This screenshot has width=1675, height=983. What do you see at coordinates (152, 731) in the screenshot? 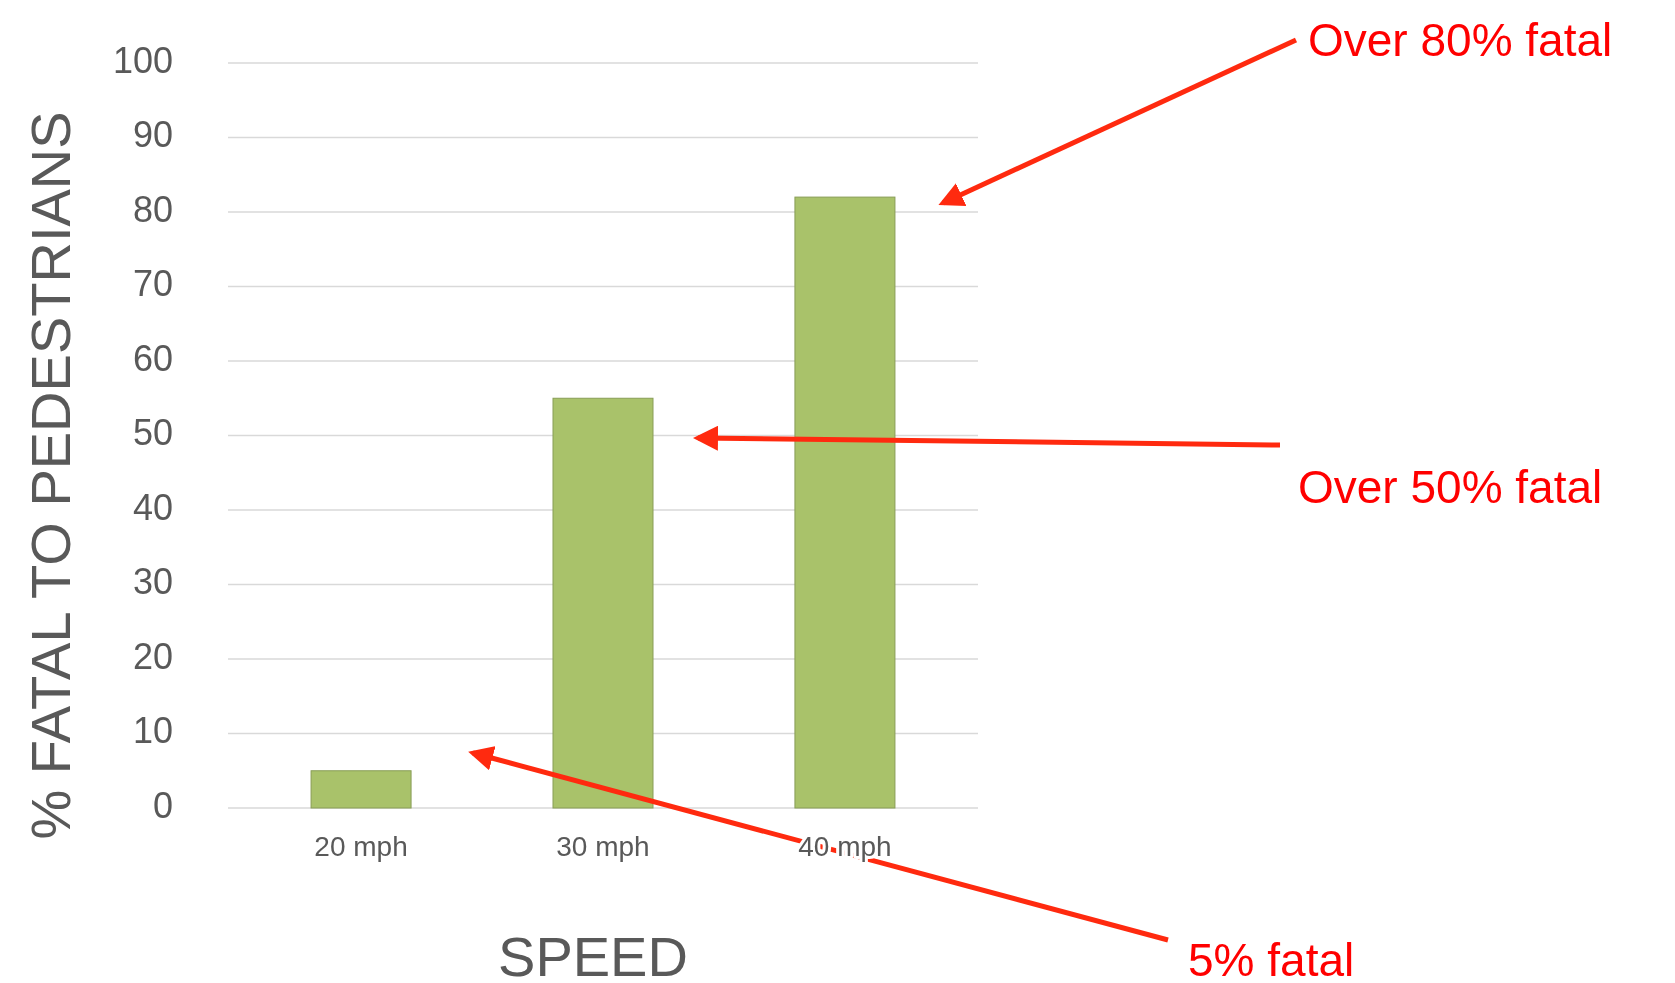
I see `y-tick-label: 10` at bounding box center [152, 731].